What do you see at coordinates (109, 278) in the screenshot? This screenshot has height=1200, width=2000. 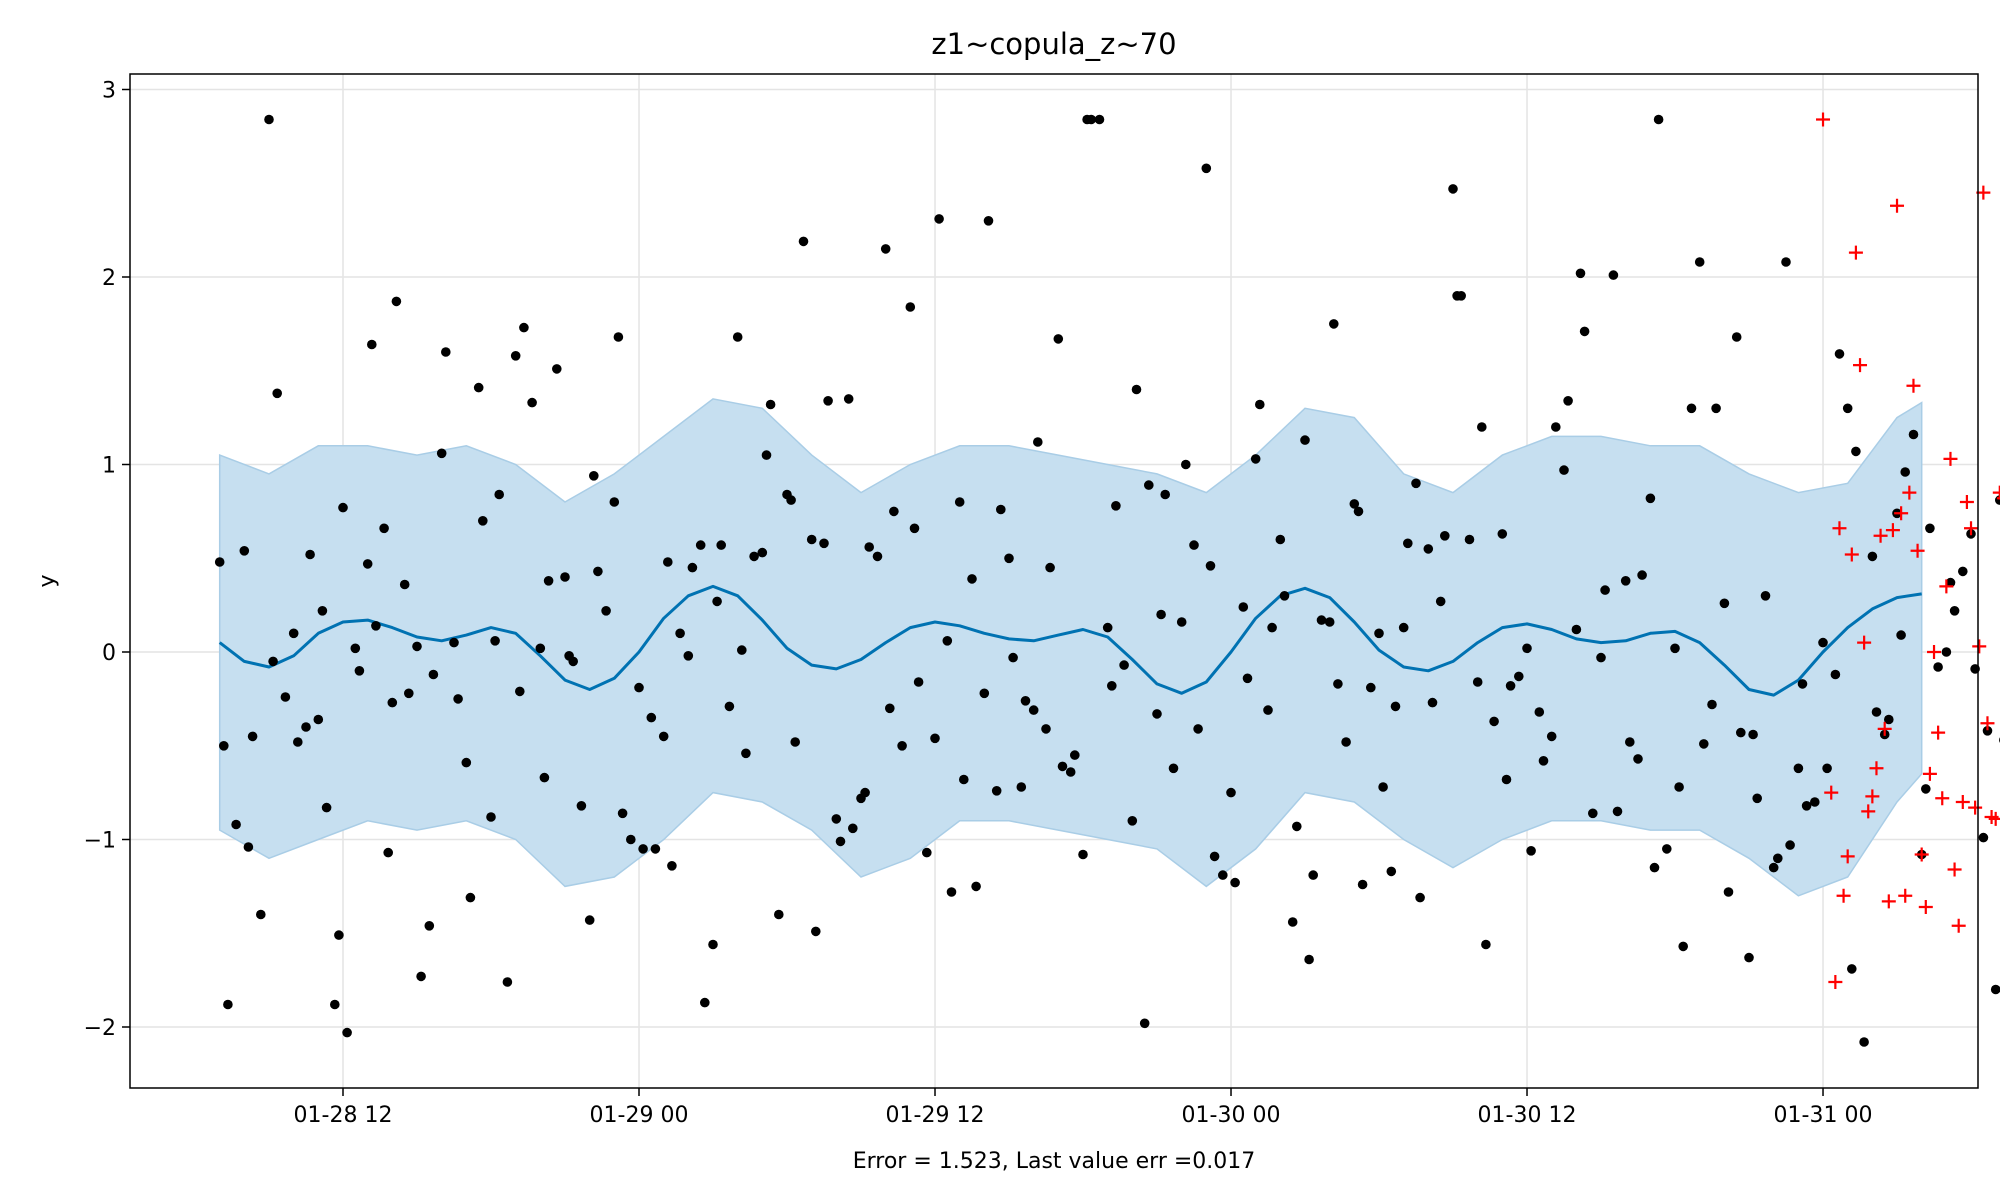 I see `y-tick-label: 2` at bounding box center [109, 278].